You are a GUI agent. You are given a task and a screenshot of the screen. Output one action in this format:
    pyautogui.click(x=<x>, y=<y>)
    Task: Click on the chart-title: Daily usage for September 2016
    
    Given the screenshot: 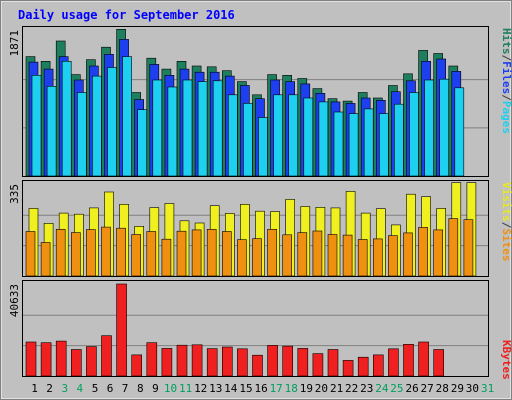 What is the action you would take?
    pyautogui.click(x=126, y=15)
    